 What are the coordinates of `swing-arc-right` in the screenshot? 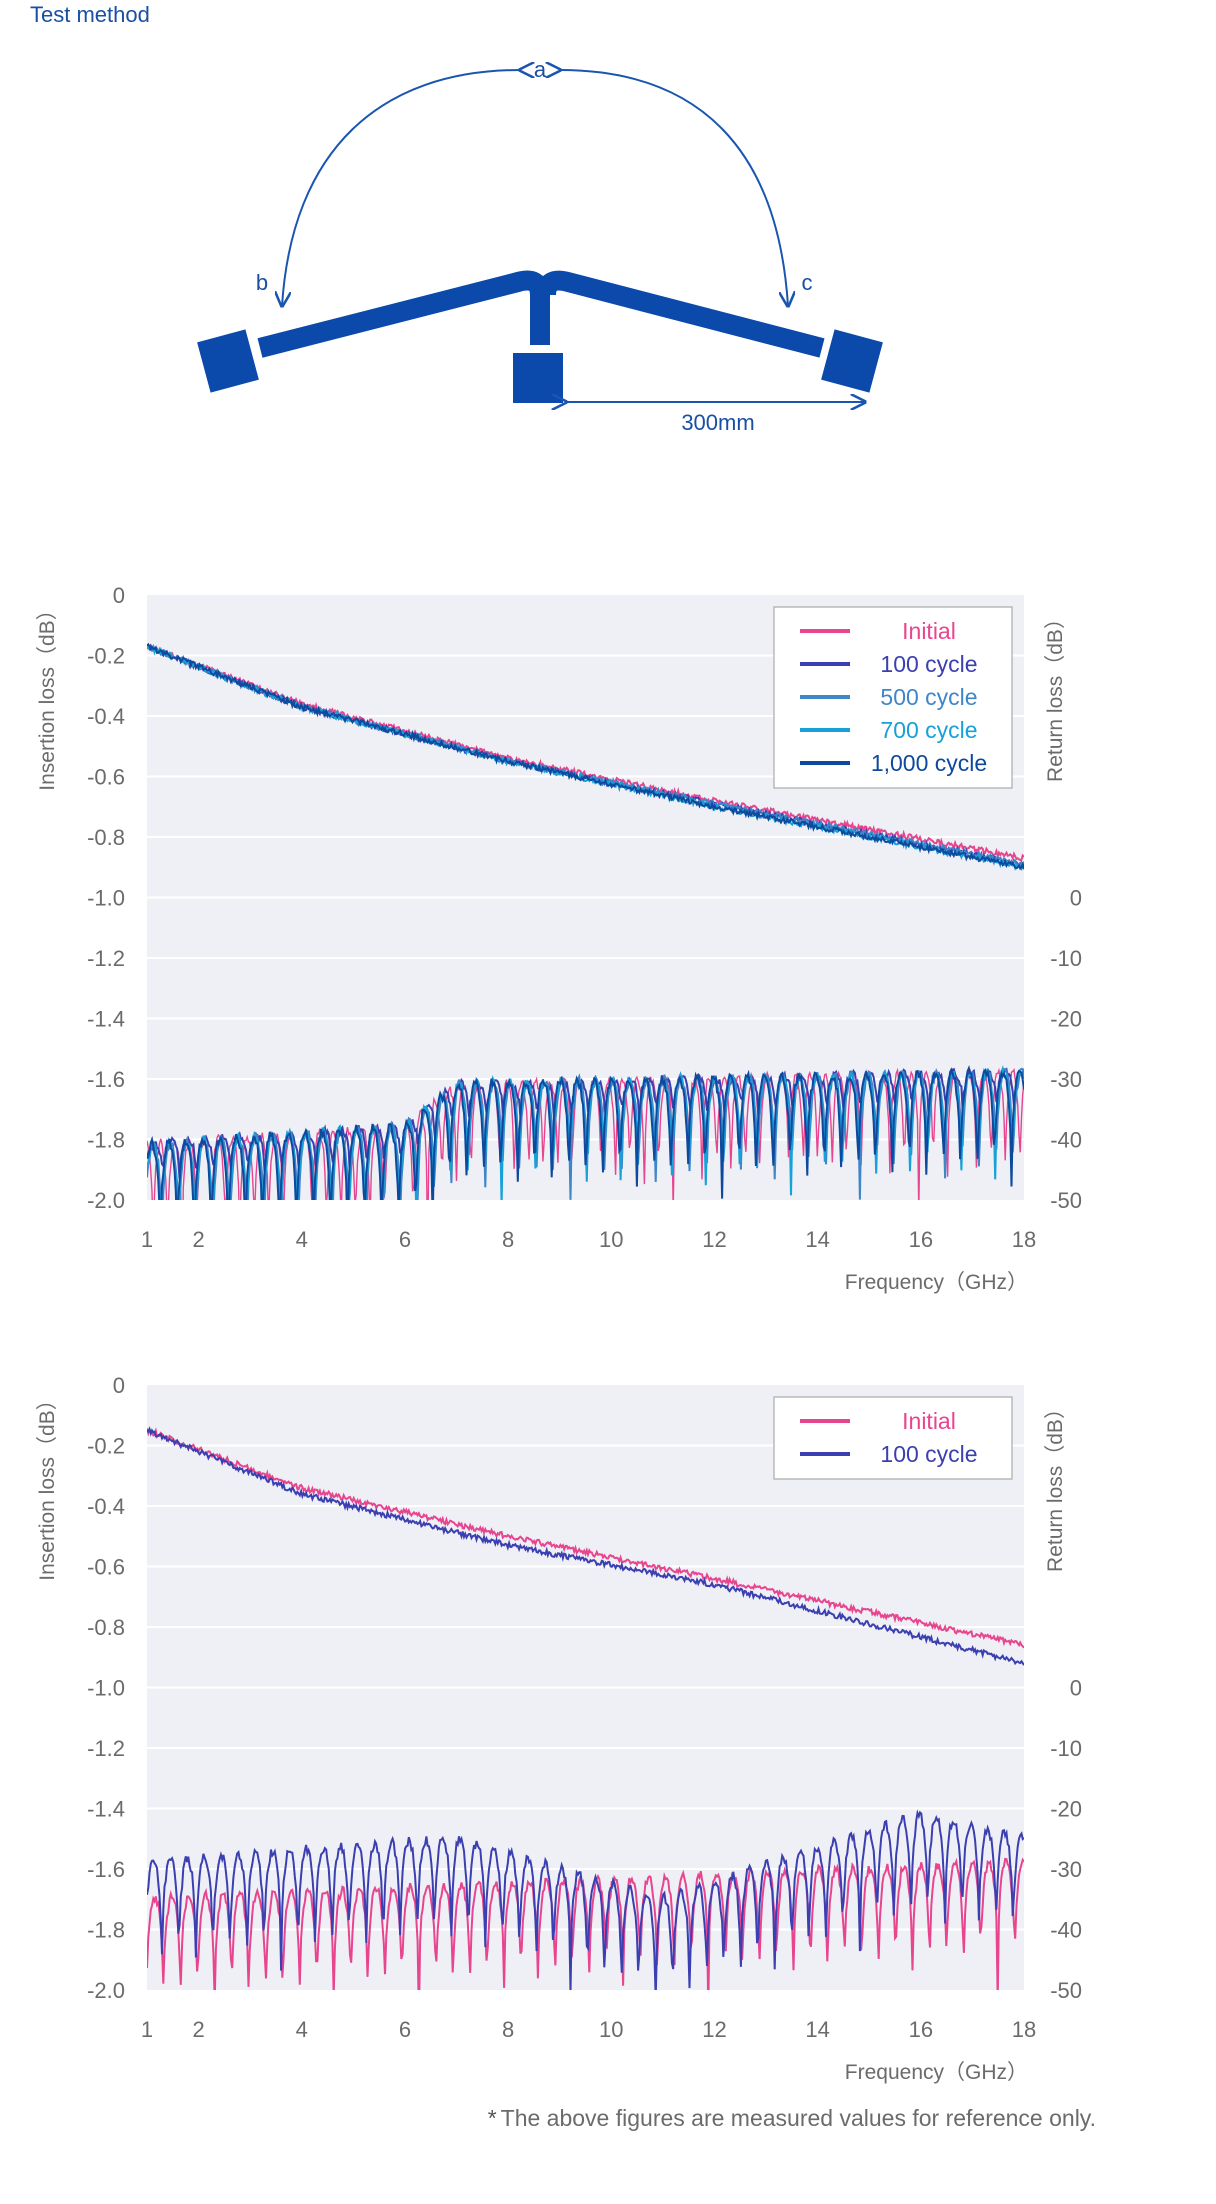 It's located at (674, 188).